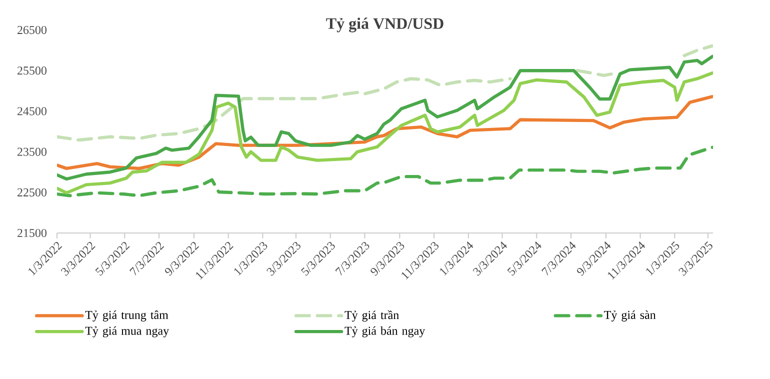 This screenshot has height=379, width=770. What do you see at coordinates (32, 111) in the screenshot?
I see `y-tick-label: 24500` at bounding box center [32, 111].